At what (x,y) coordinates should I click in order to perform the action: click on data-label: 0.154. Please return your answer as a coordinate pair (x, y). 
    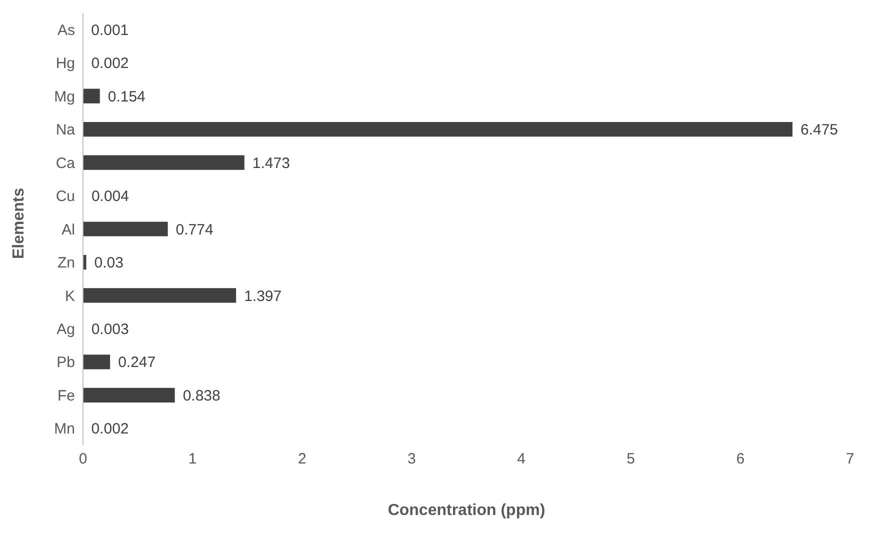
    Looking at the image, I should click on (127, 97).